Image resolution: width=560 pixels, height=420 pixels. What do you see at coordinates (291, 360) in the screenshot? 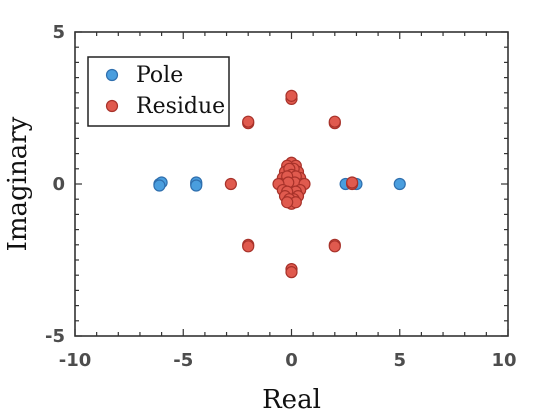
I see `x-tick-label: 0` at bounding box center [291, 360].